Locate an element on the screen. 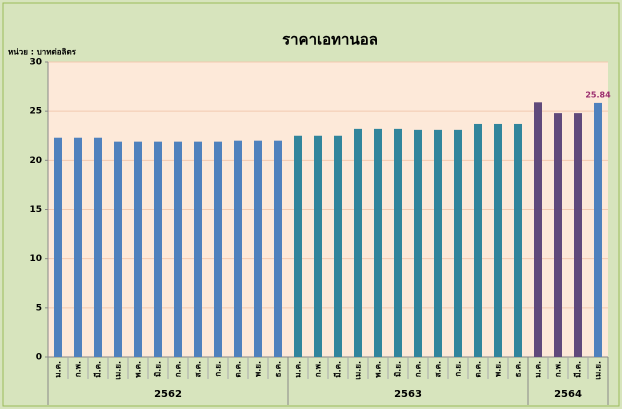 This screenshot has width=622, height=409. group-label: 2564 is located at coordinates (568, 394).